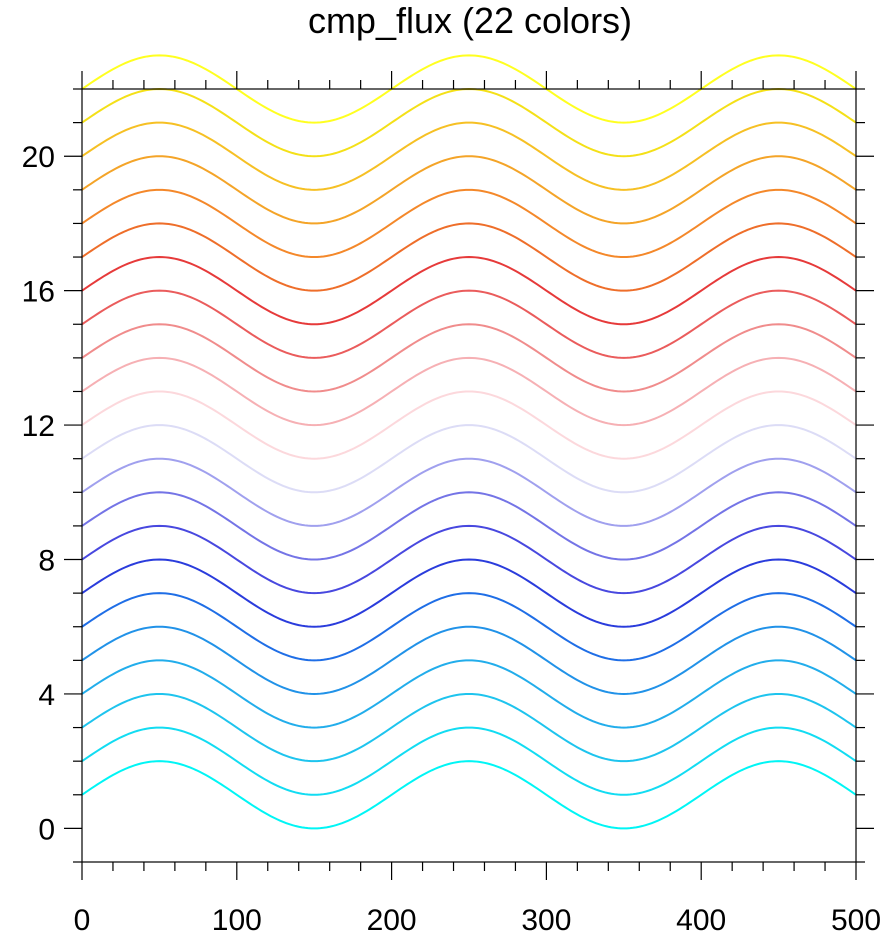 The image size is (886, 935). What do you see at coordinates (470, 20) in the screenshot?
I see `chart-title: cmp_flux (22 colors)` at bounding box center [470, 20].